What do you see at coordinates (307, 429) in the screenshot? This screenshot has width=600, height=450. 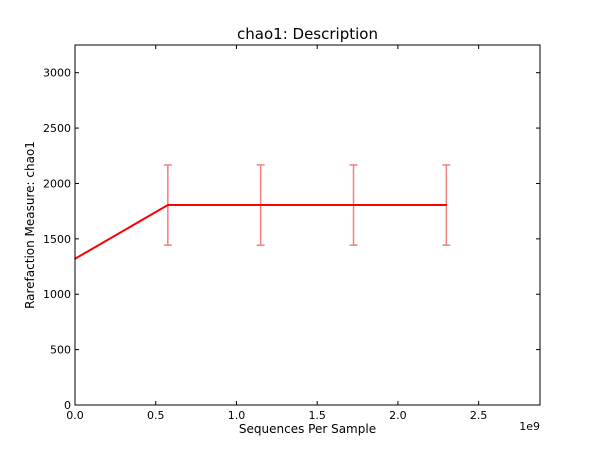 I see `x-axis-label: Sequences Per Sample` at bounding box center [307, 429].